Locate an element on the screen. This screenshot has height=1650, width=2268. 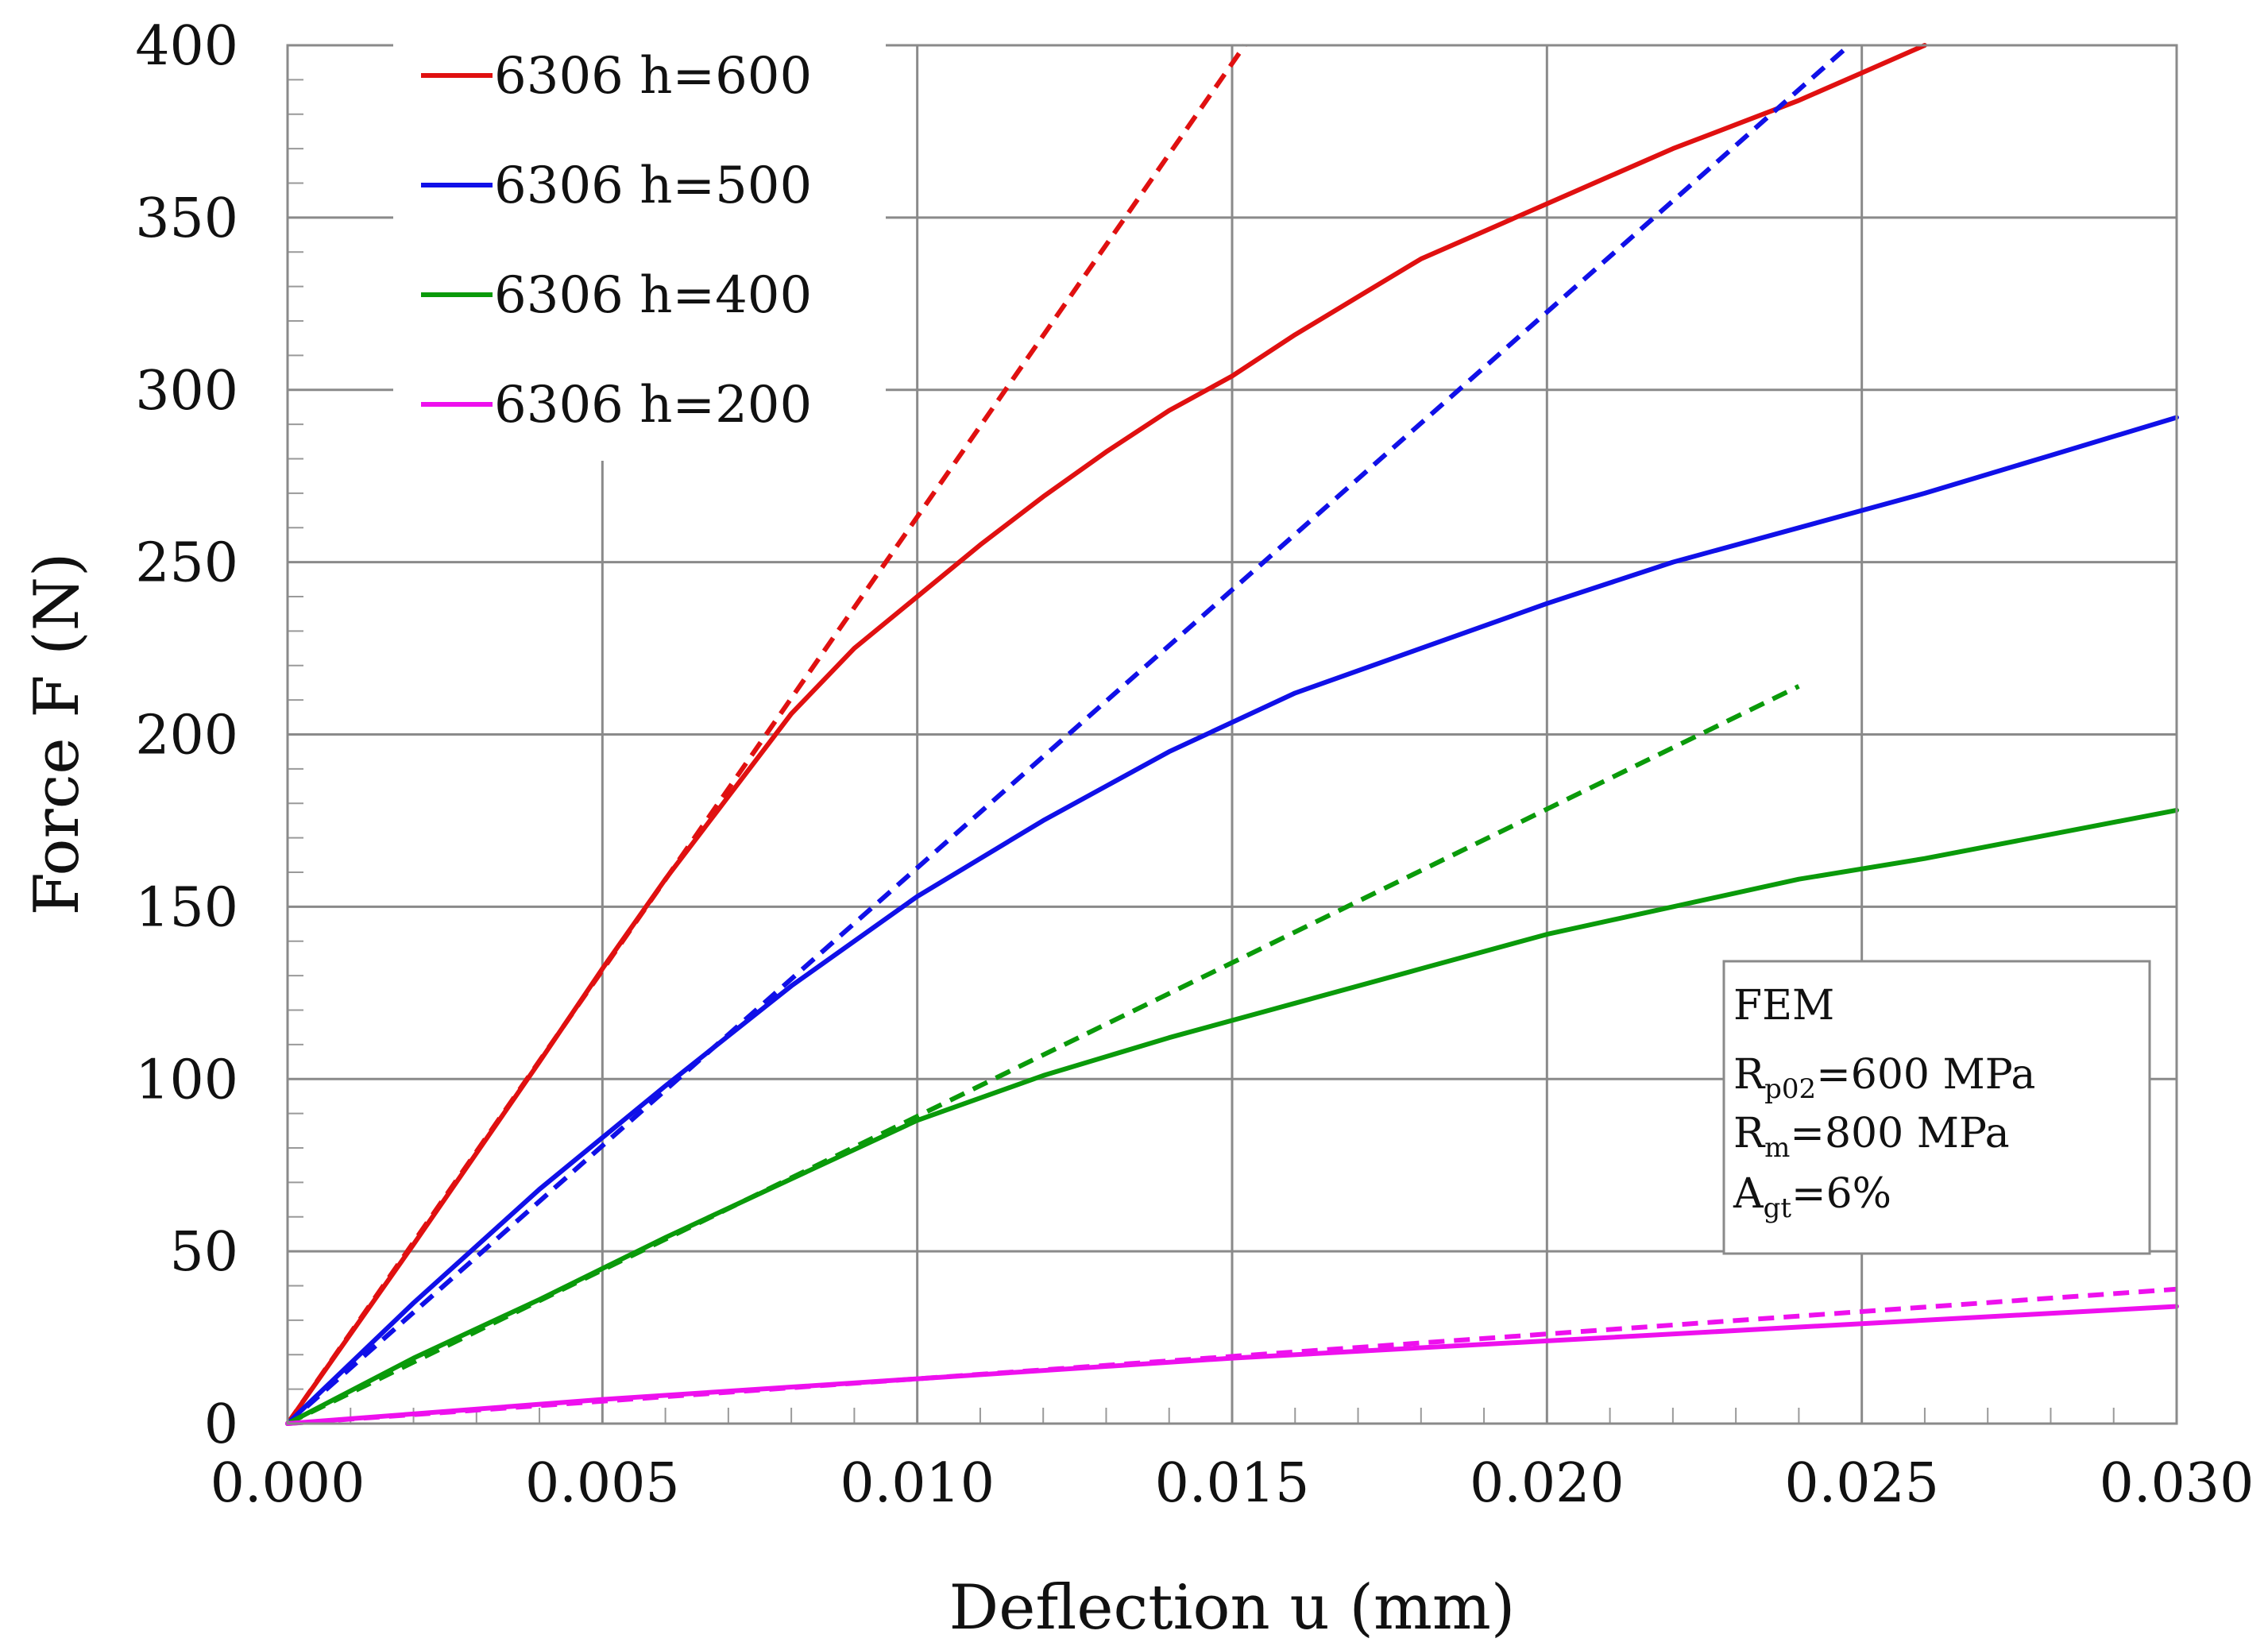
annotation-rm: Rm=800 MPa is located at coordinates (1871, 1137).